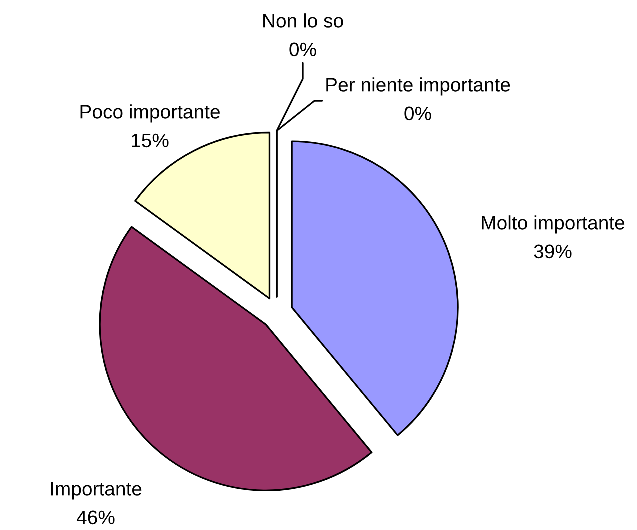 This screenshot has width=637, height=530. I want to click on data-label: 46%, so click(95, 517).